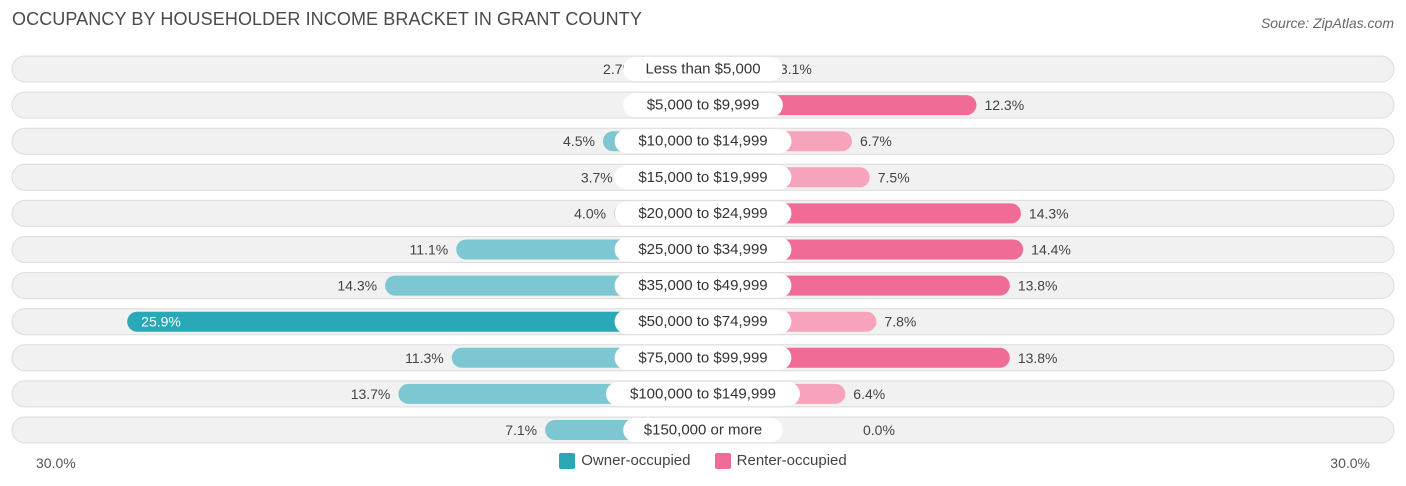  What do you see at coordinates (567, 460) in the screenshot?
I see `owner-swatch-icon` at bounding box center [567, 460].